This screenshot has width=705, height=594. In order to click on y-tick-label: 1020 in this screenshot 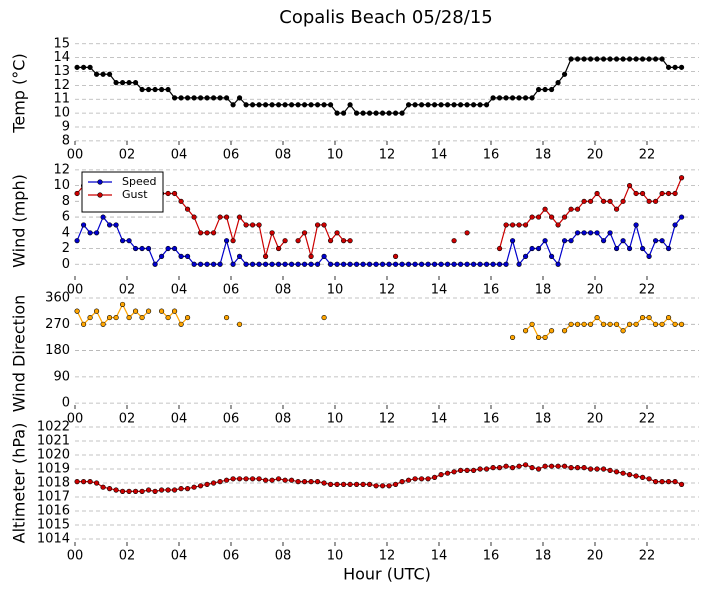, I will do `click(53, 455)`.